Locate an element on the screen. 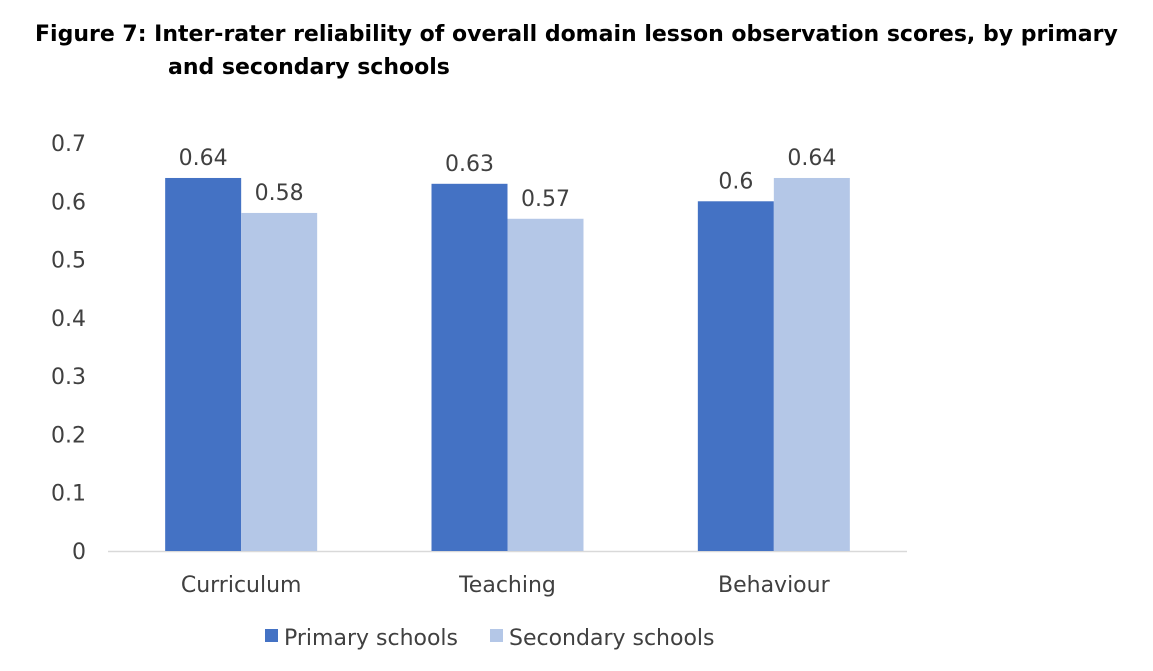 The height and width of the screenshot is (671, 1153). y-tick-label: 0.7 is located at coordinates (68, 144).